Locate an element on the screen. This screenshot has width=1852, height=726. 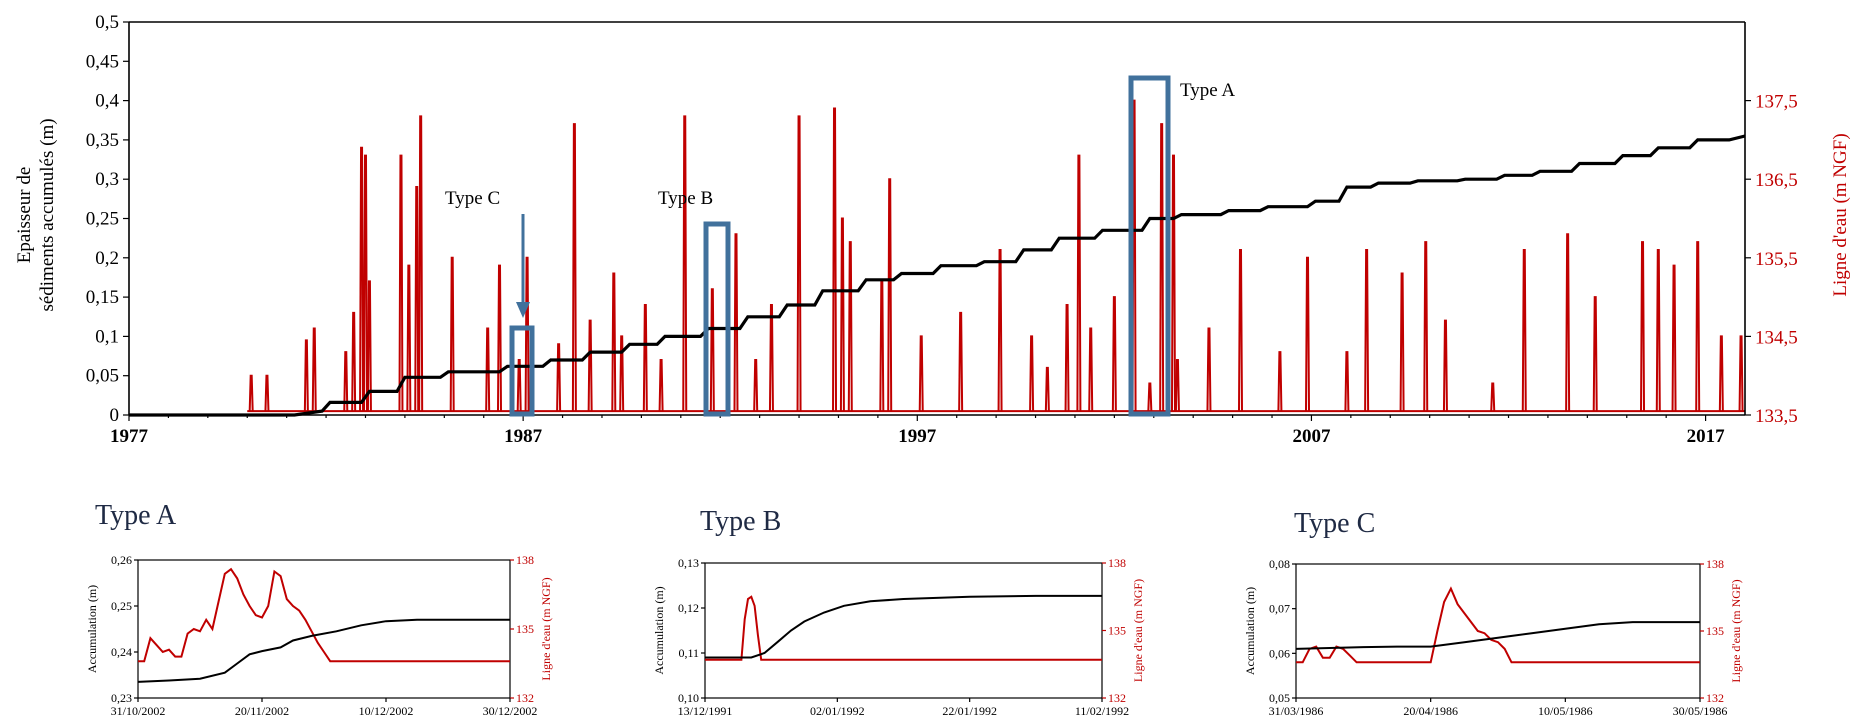
panel-a-y-right-tick-label: 132 is located at coordinates (525, 698).